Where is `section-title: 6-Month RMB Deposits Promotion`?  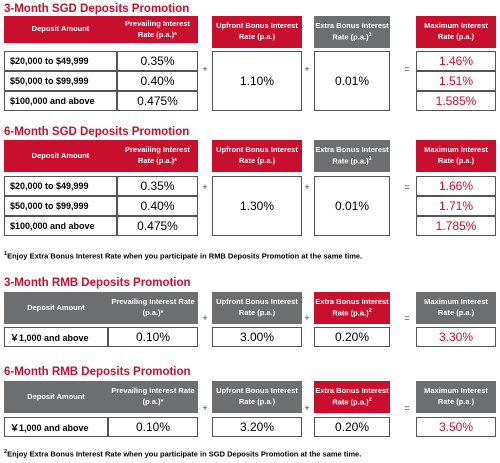 section-title: 6-Month RMB Deposits Promotion is located at coordinates (97, 372).